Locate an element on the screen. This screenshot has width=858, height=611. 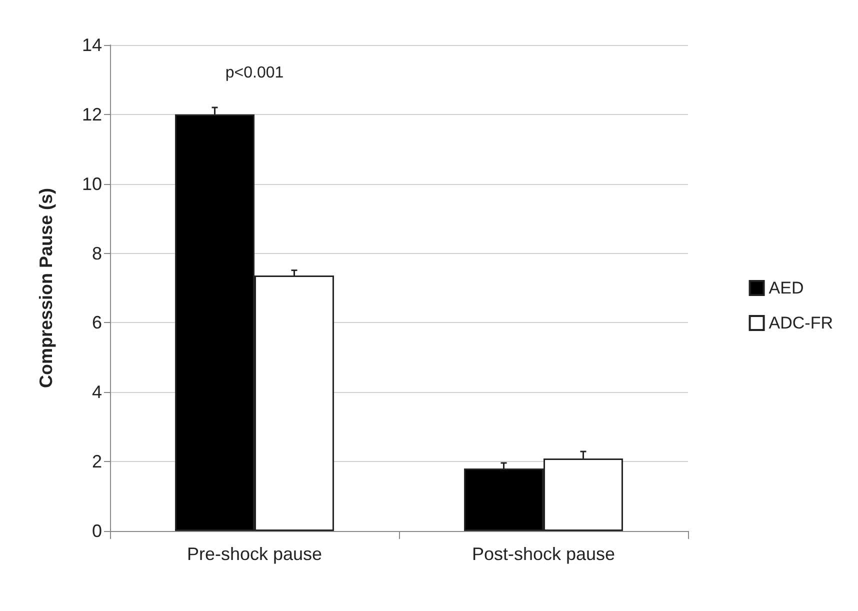
y-tick-label: 8 is located at coordinates (97, 253).